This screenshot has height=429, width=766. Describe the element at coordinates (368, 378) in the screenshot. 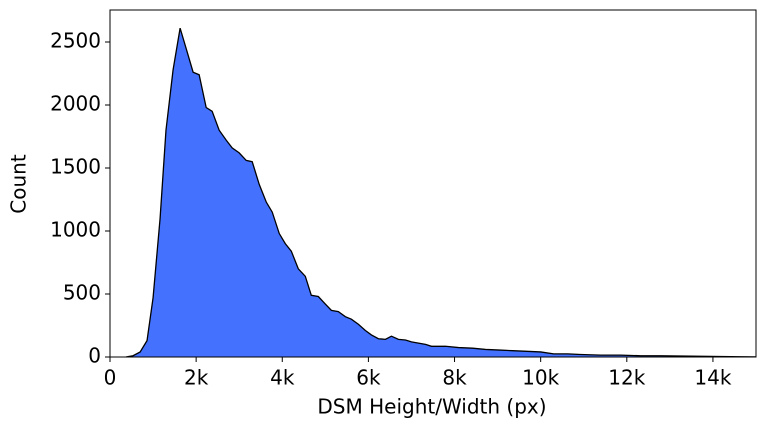

I see `x-tick-label: 6k` at that location.